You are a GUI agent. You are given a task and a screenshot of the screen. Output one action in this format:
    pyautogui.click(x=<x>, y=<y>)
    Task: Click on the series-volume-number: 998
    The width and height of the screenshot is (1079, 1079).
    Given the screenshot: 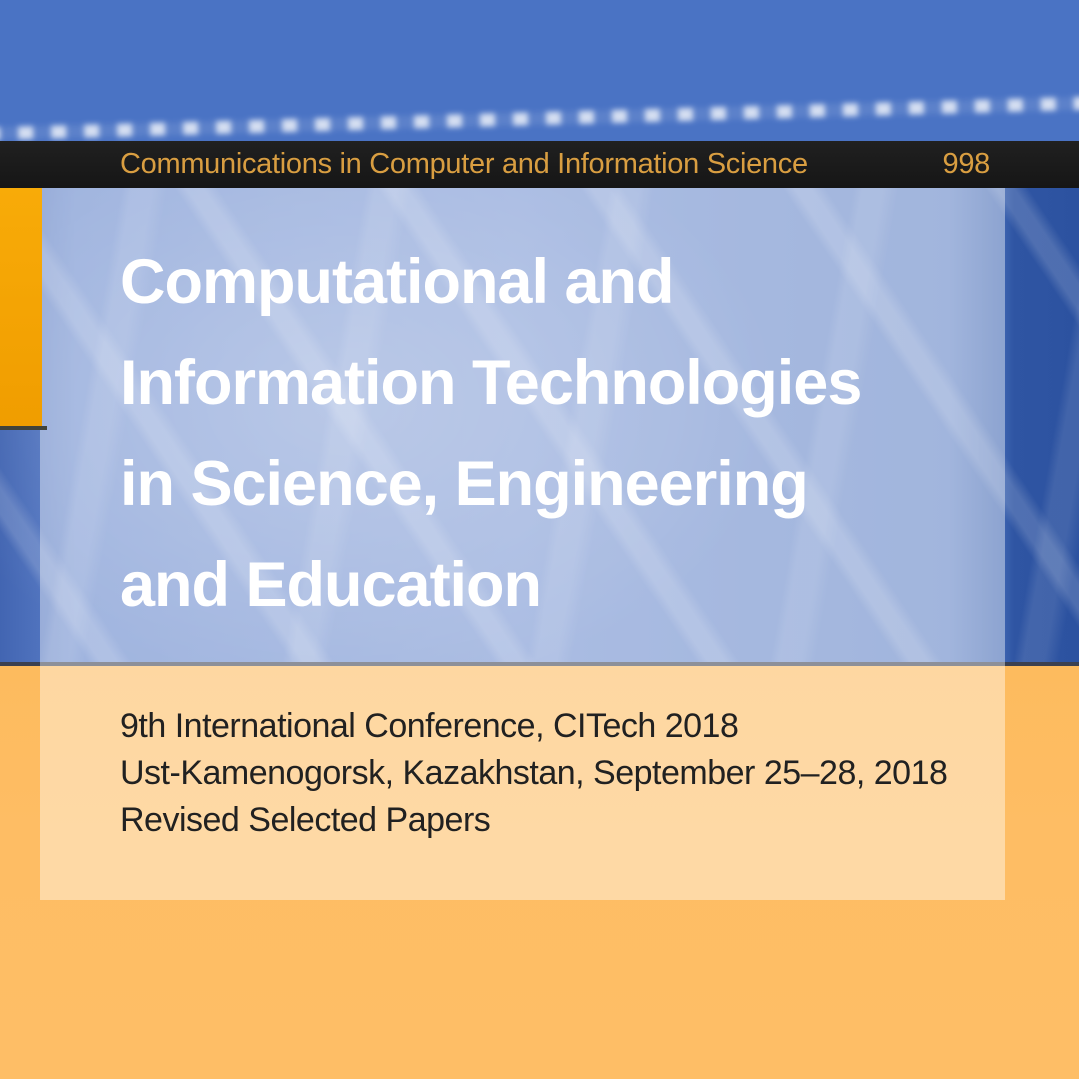 What is the action you would take?
    pyautogui.click(x=966, y=164)
    